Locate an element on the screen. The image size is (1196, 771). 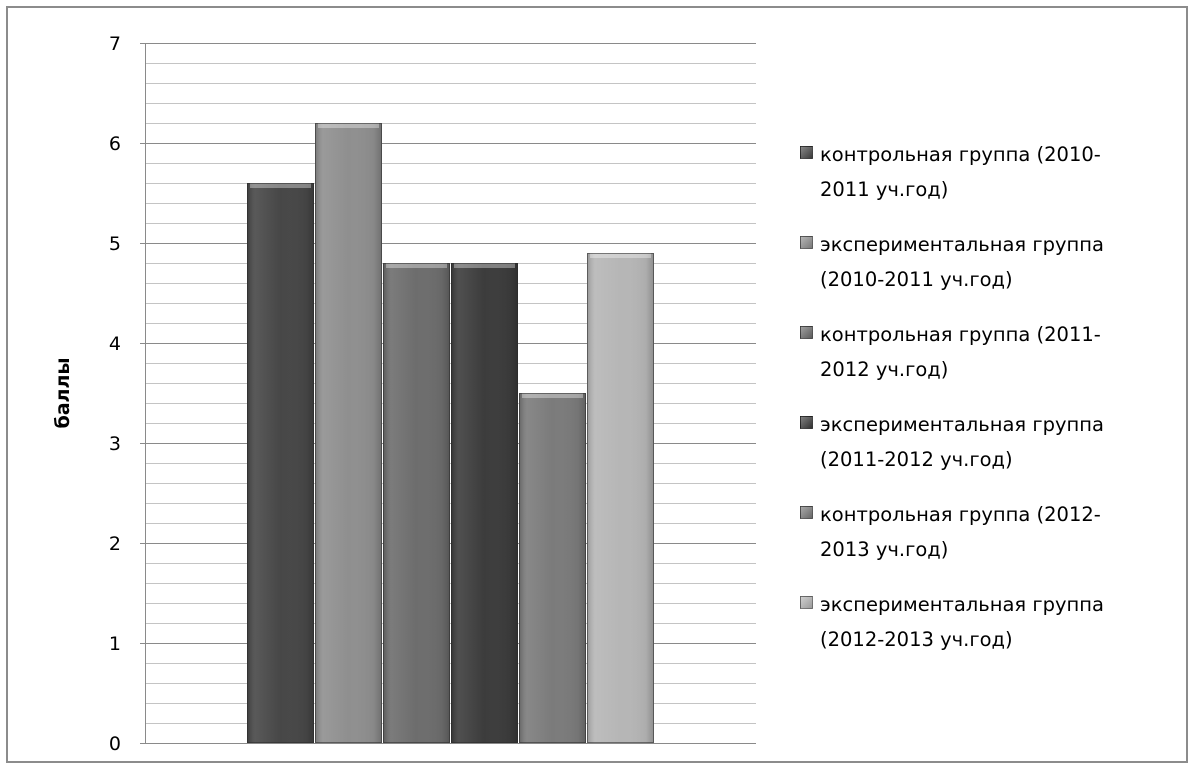
legend-item: контрольная группа (2012- 2013 уч.год) is located at coordinates (993, 542).